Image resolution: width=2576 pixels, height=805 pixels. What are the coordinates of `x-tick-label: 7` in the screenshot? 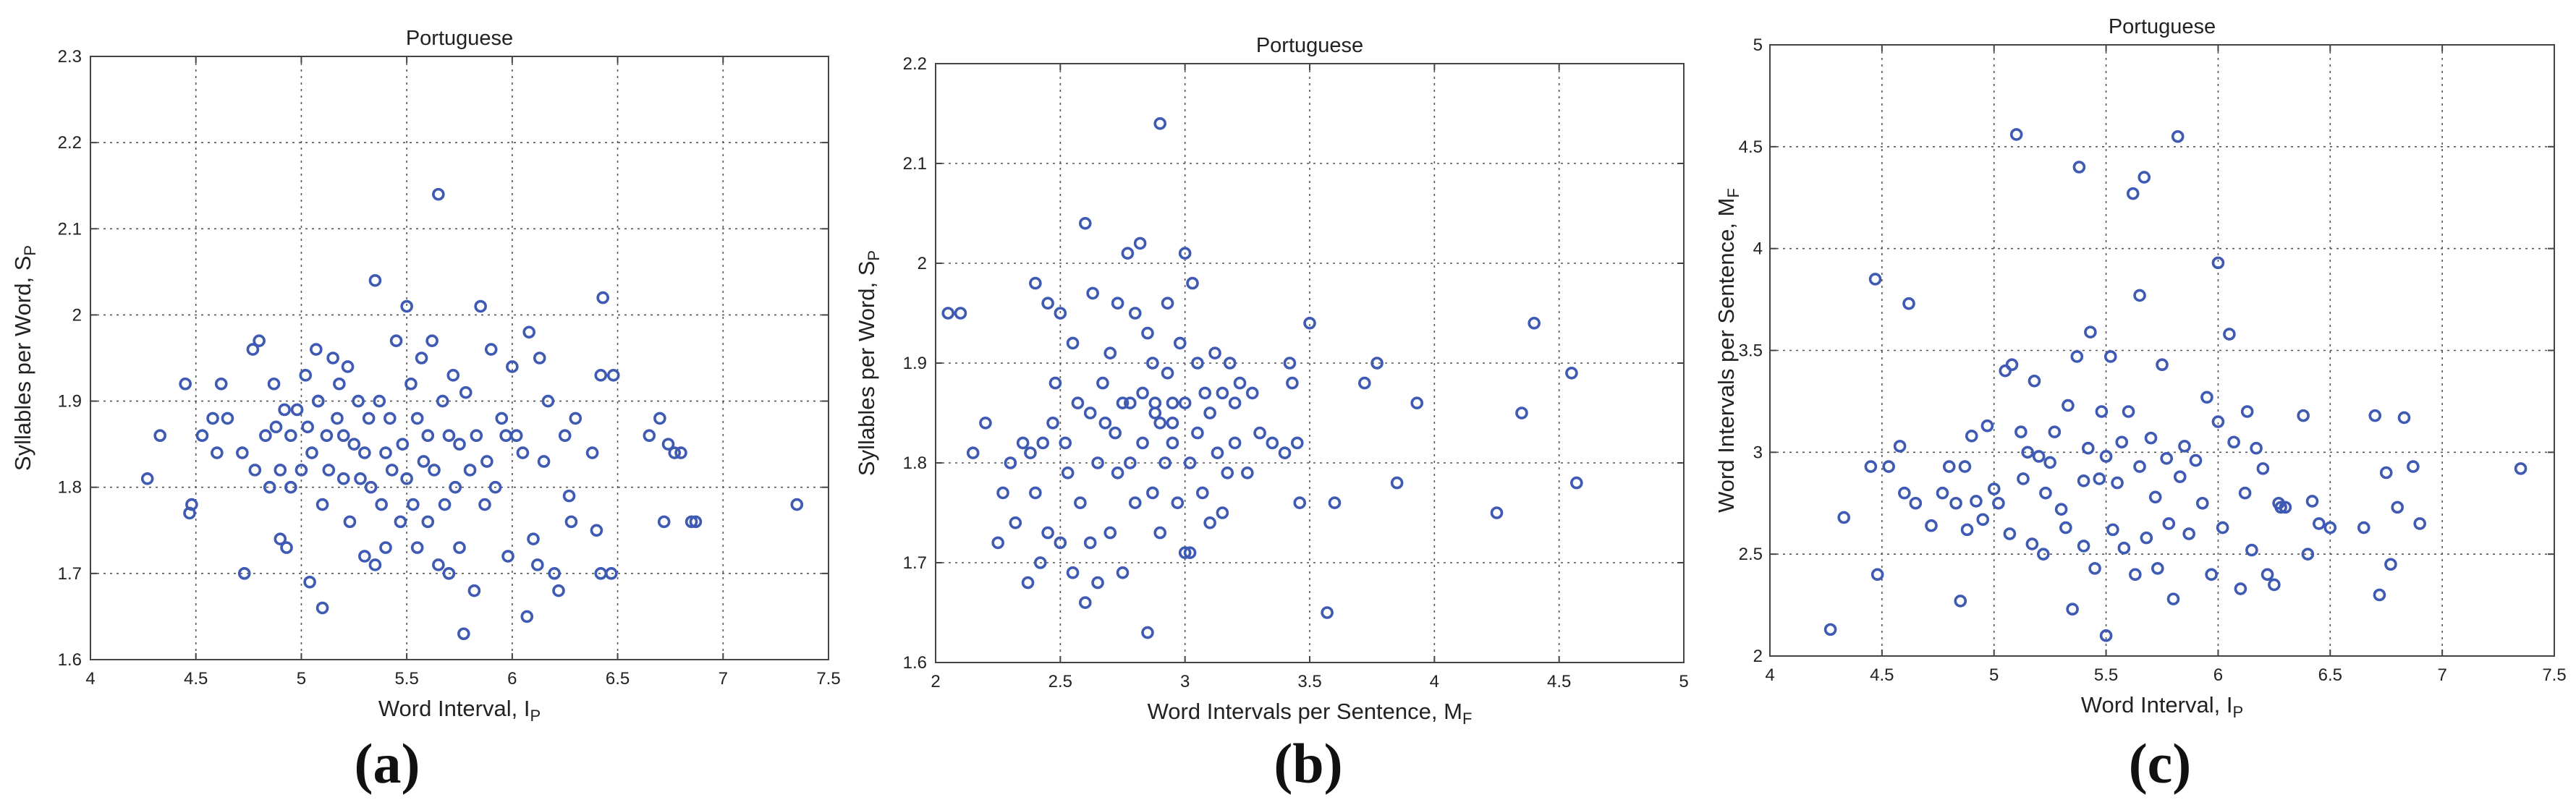 It's located at (2441, 675).